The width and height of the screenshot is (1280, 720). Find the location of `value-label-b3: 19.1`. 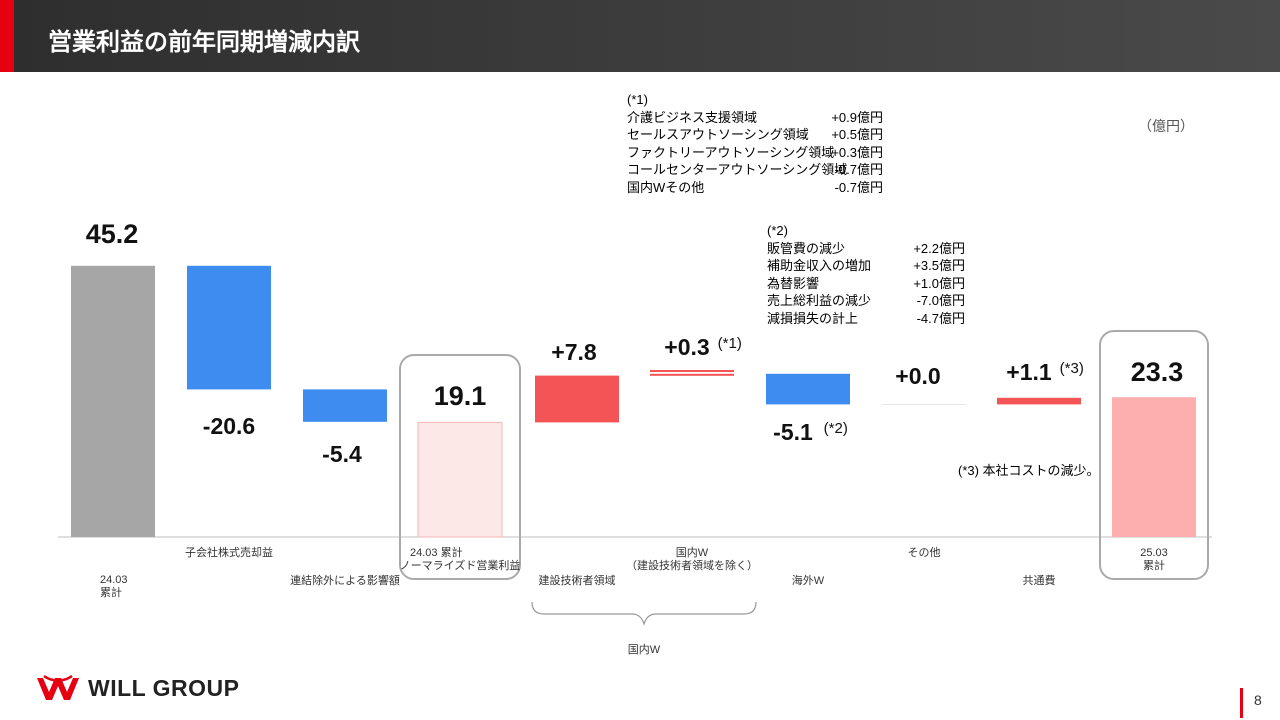

value-label-b3: 19.1 is located at coordinates (460, 396).